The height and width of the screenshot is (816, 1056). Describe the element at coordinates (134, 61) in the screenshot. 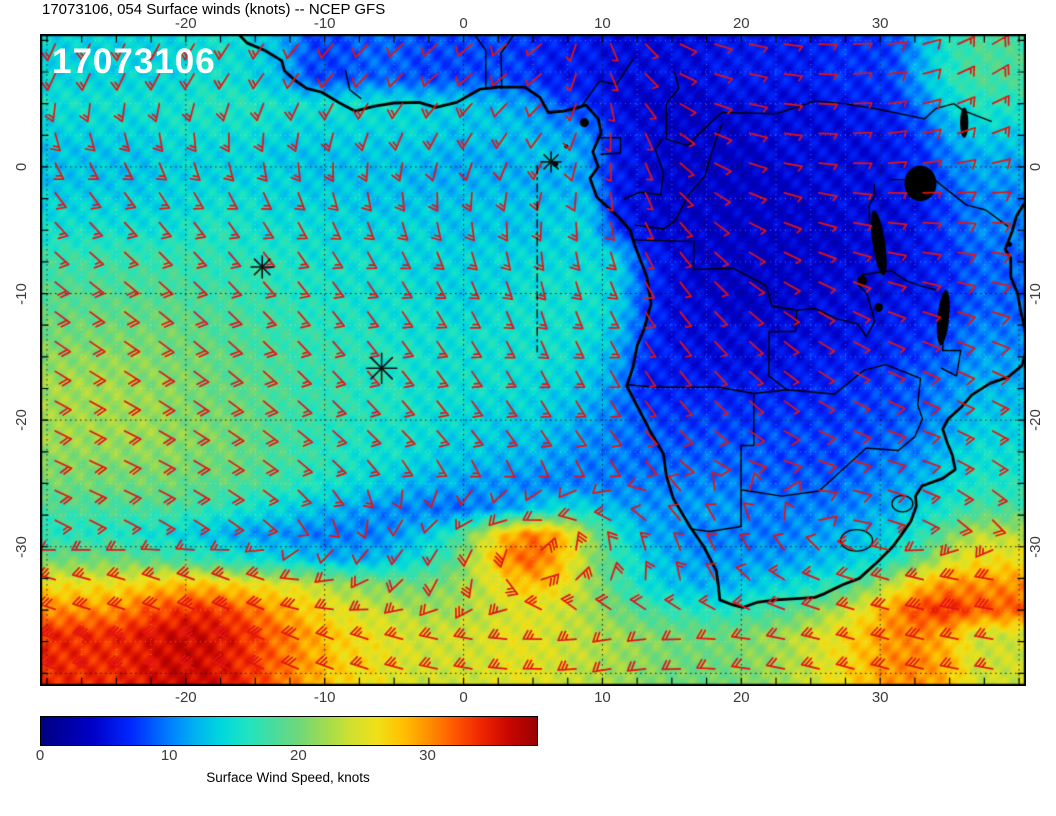

I see `run-id-label: 17073106` at that location.